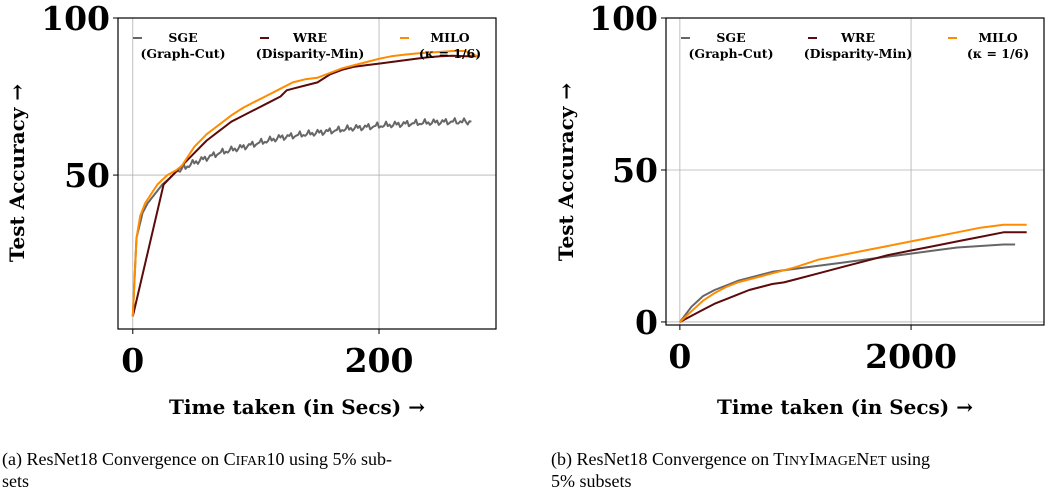 This screenshot has height=497, width=1050. Describe the element at coordinates (379, 360) in the screenshot. I see `x-tick-label: 200` at that location.